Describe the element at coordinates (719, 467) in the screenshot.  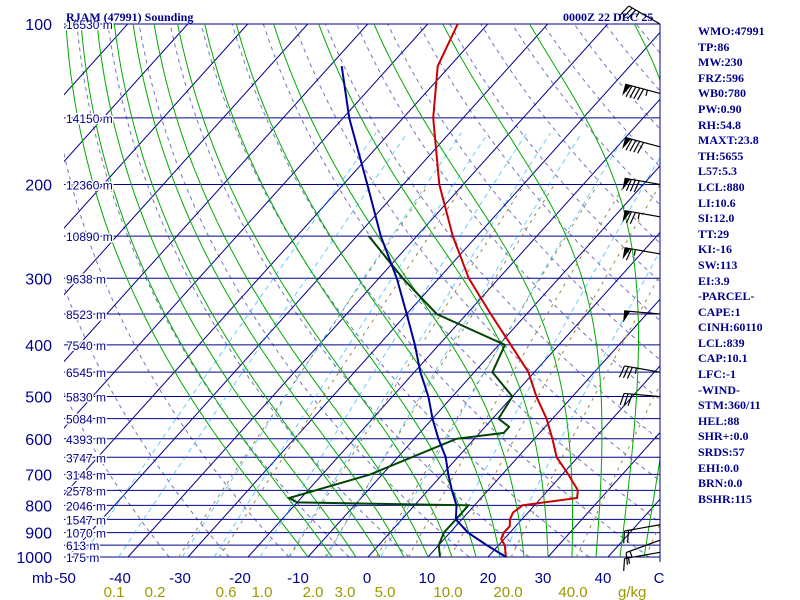
I see `index-item: EHI:0.0` at that location.